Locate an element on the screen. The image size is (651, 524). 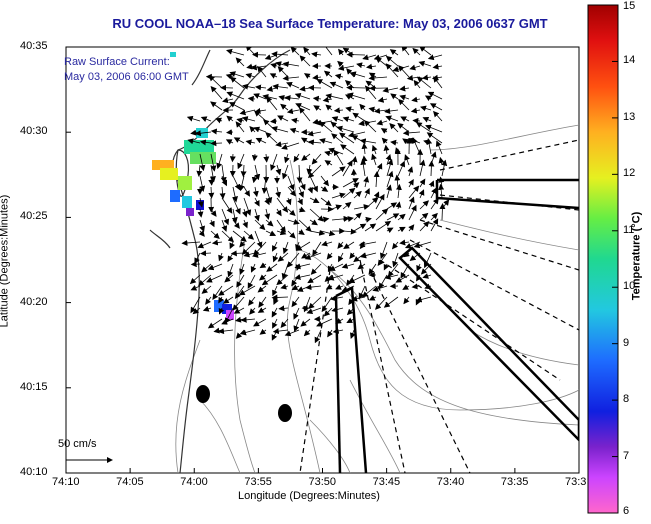
overlay-line-1: Raw Surface Current: is located at coordinates (117, 62).